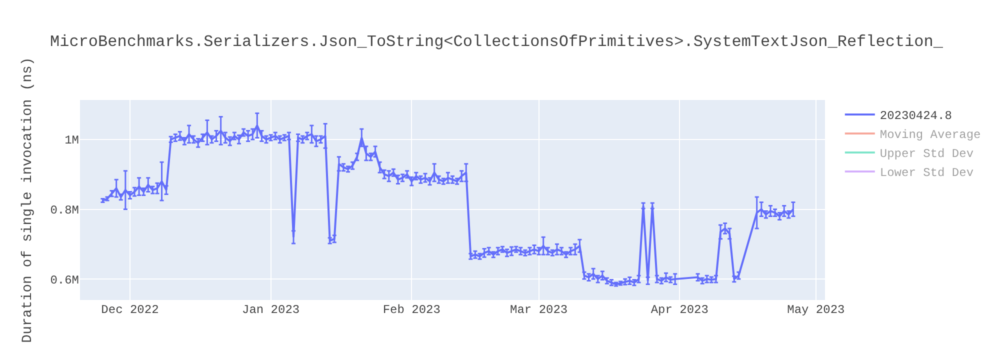  I want to click on legend-label: Upper Std Dev, so click(927, 154).